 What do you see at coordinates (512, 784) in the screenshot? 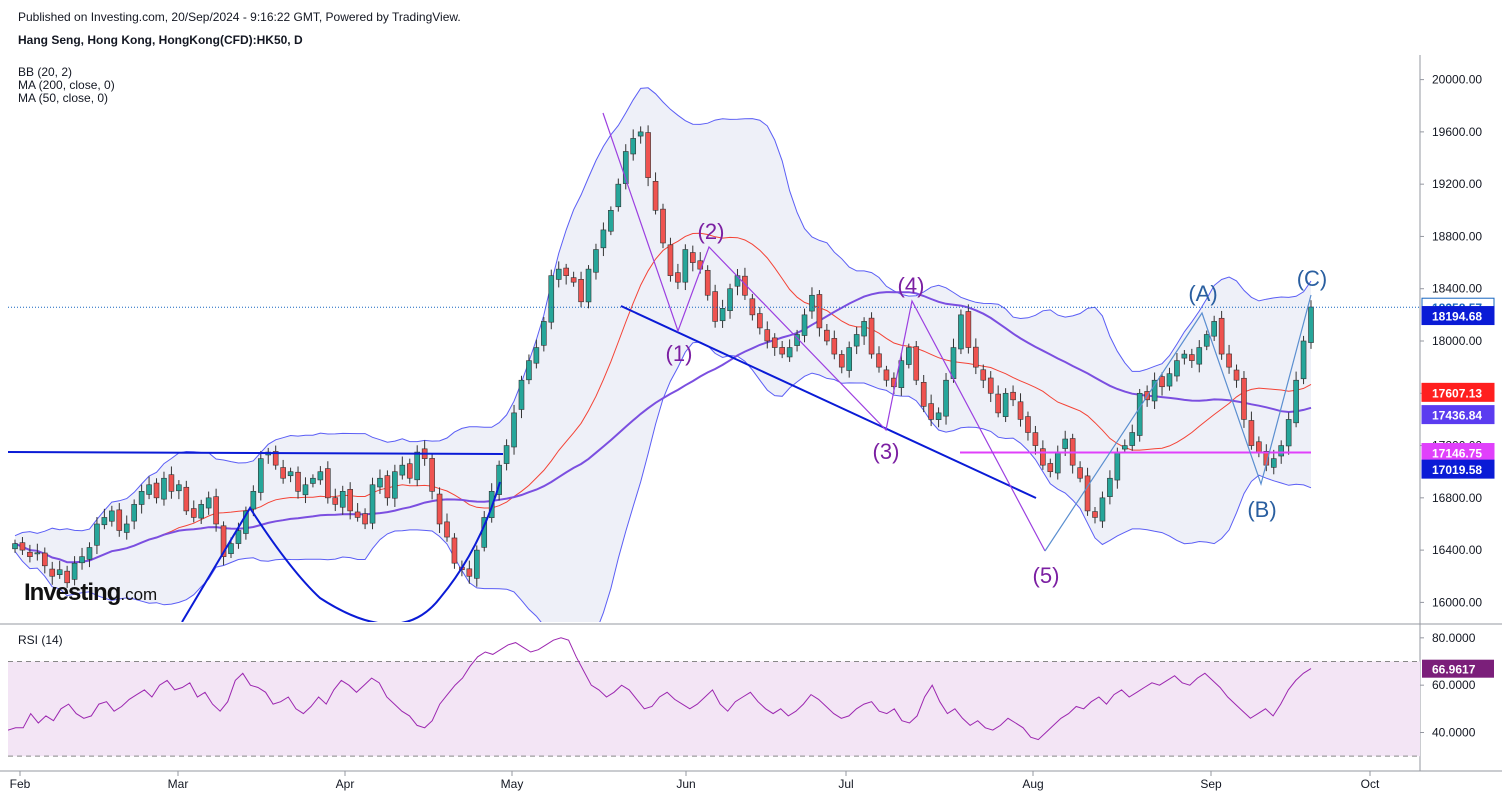
I see `x-tick-label: May` at bounding box center [512, 784].